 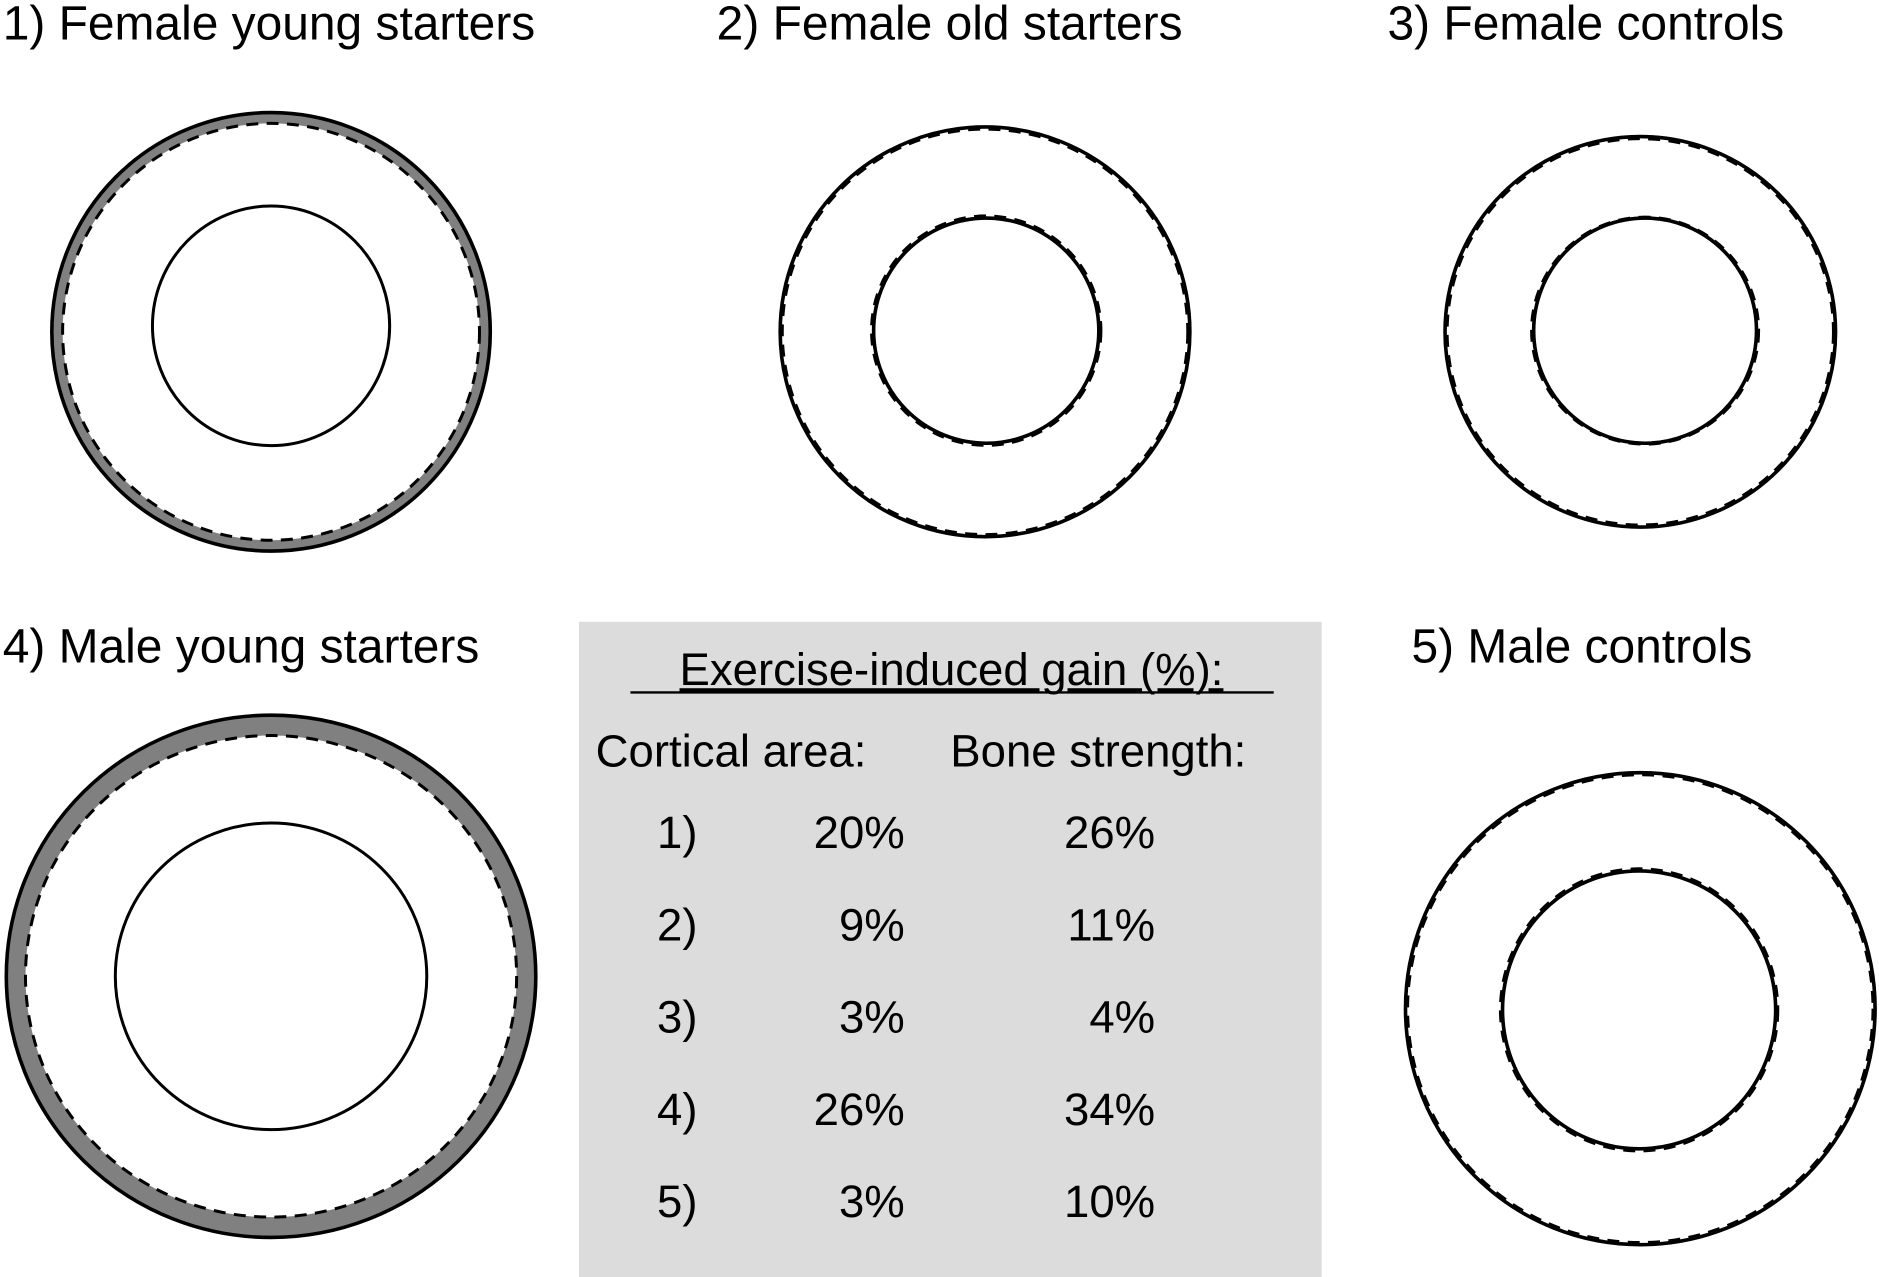 I want to click on panel-3-female-controls: 3) Female controls, so click(x=1613, y=264).